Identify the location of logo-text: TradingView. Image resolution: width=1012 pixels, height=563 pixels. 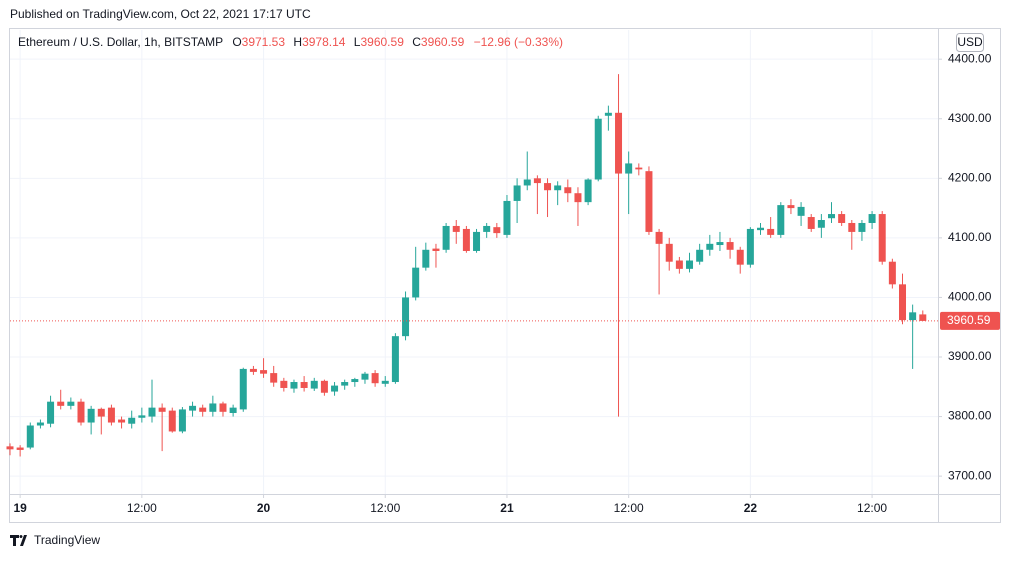
(67, 540).